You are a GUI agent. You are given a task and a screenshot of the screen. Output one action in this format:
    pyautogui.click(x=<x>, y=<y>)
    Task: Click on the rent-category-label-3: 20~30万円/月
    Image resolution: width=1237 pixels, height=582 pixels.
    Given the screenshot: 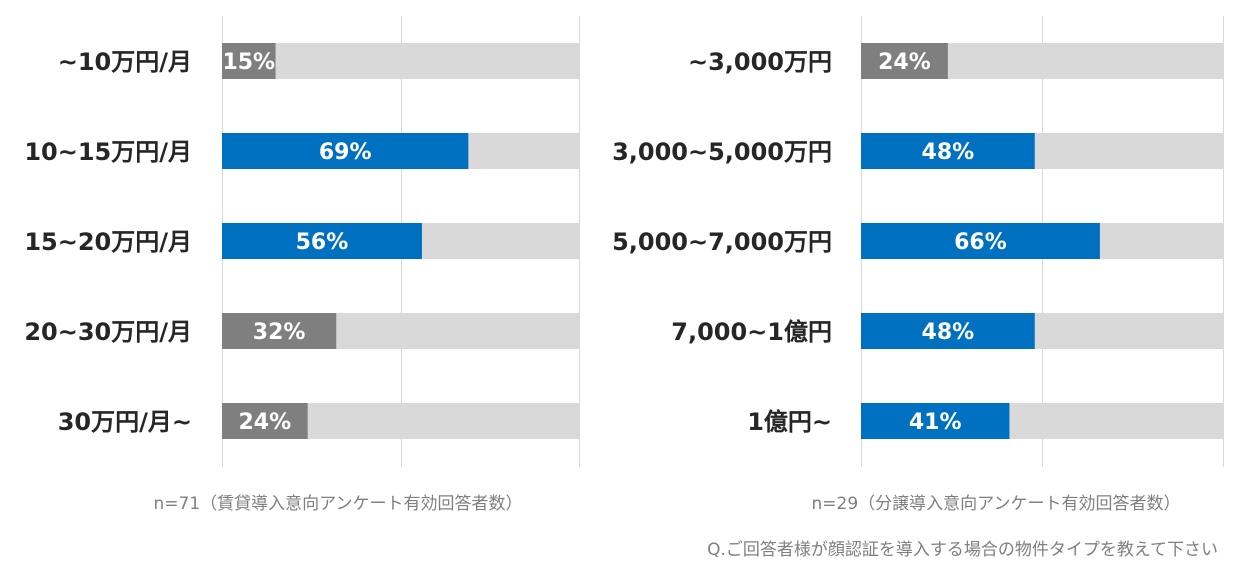 What is the action you would take?
    pyautogui.click(x=108, y=332)
    